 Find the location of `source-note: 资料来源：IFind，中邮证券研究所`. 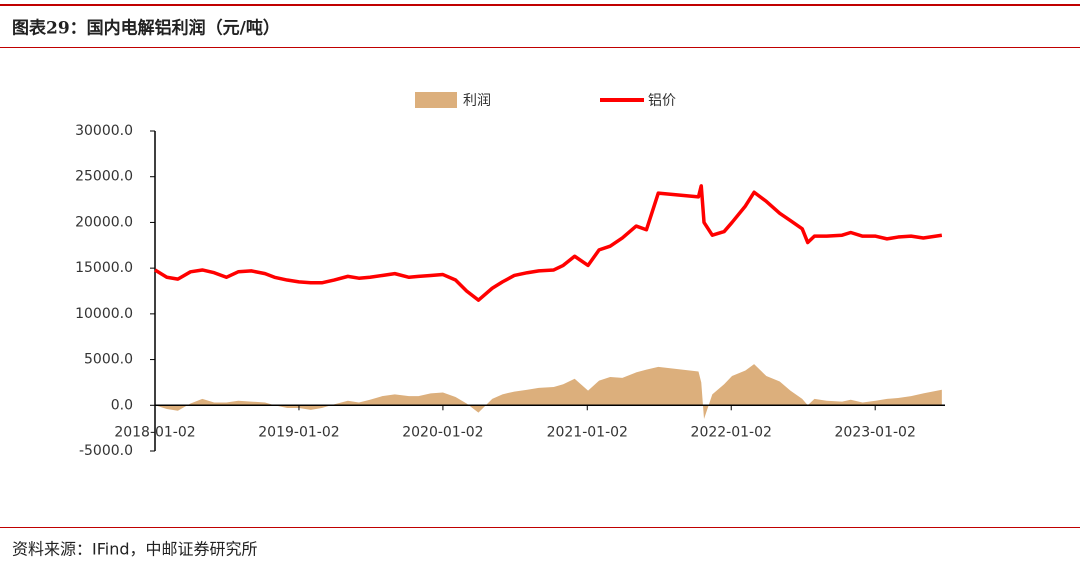

source-note: 资料来源：IFind，中邮证券研究所 is located at coordinates (135, 549).